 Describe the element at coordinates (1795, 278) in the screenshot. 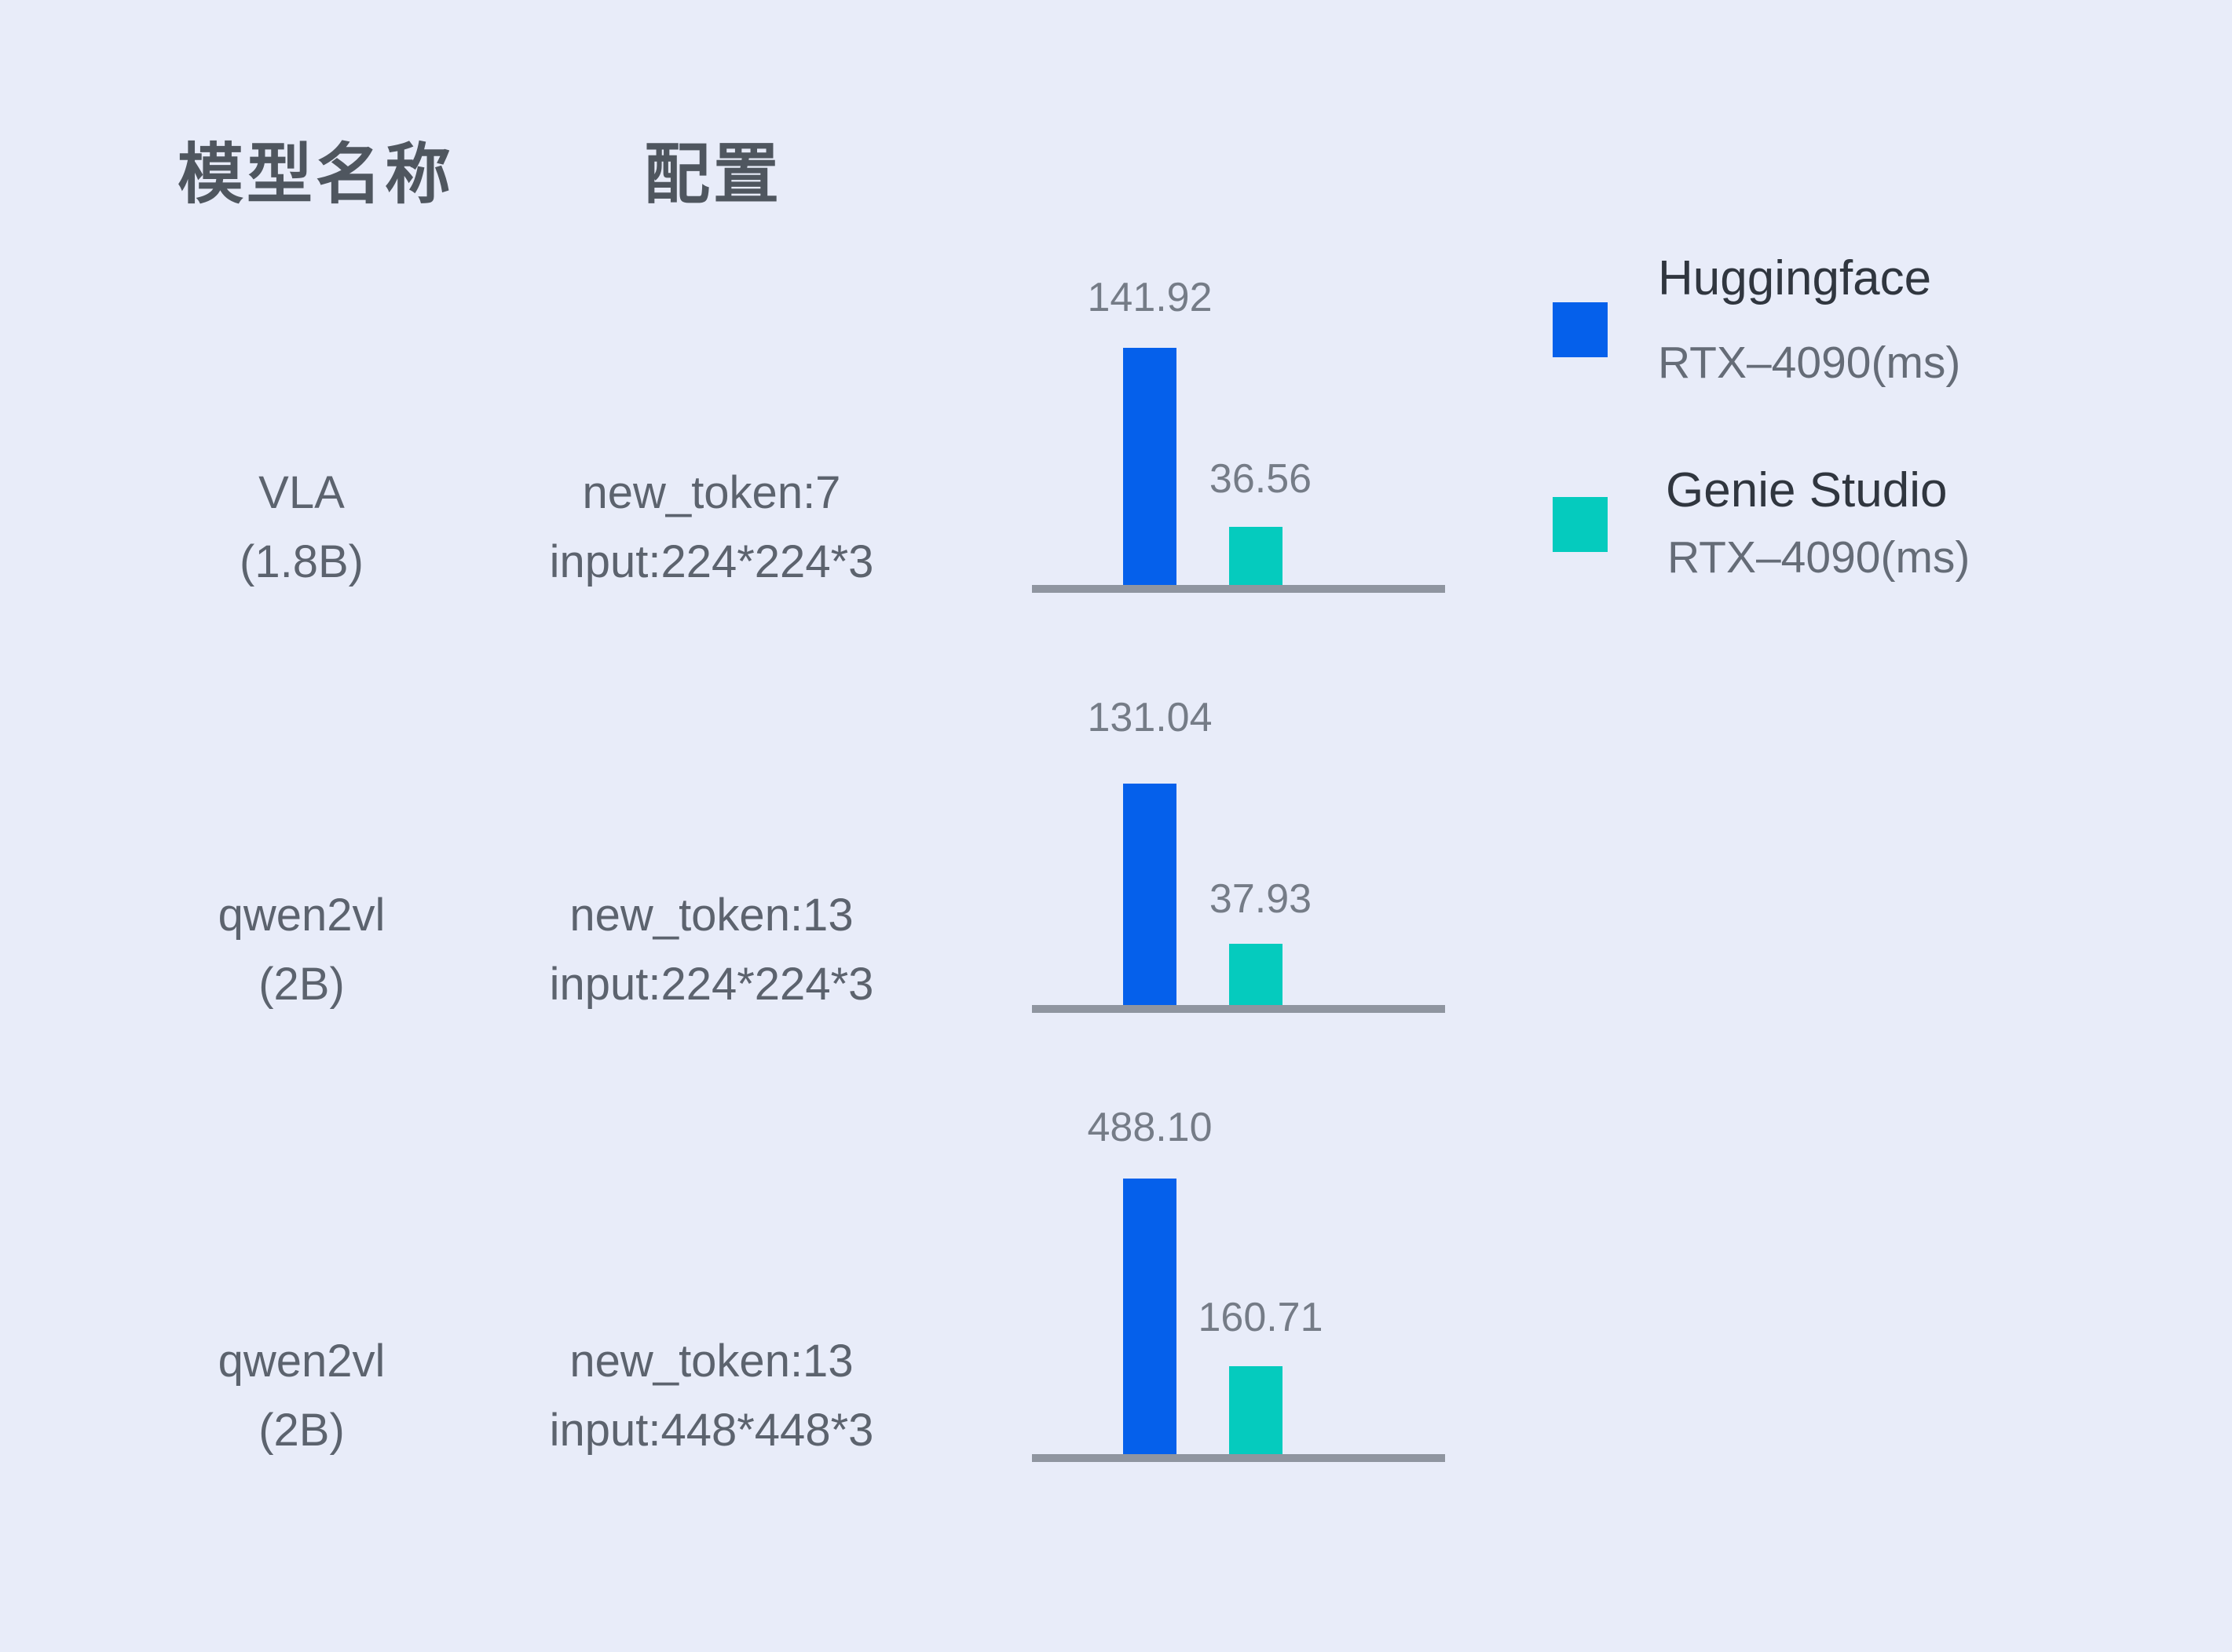

I see `huggingface-legend-name: Huggingface` at that location.